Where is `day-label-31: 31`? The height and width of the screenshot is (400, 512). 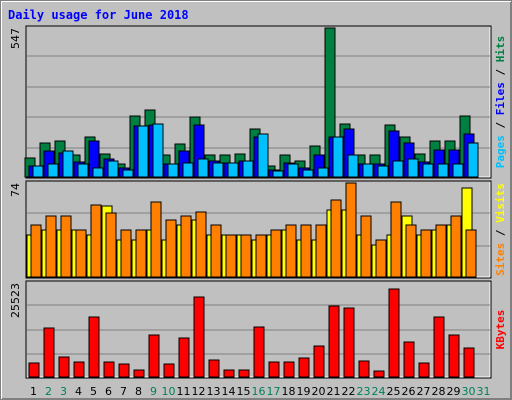
day-label-31: 31 is located at coordinates (484, 391).